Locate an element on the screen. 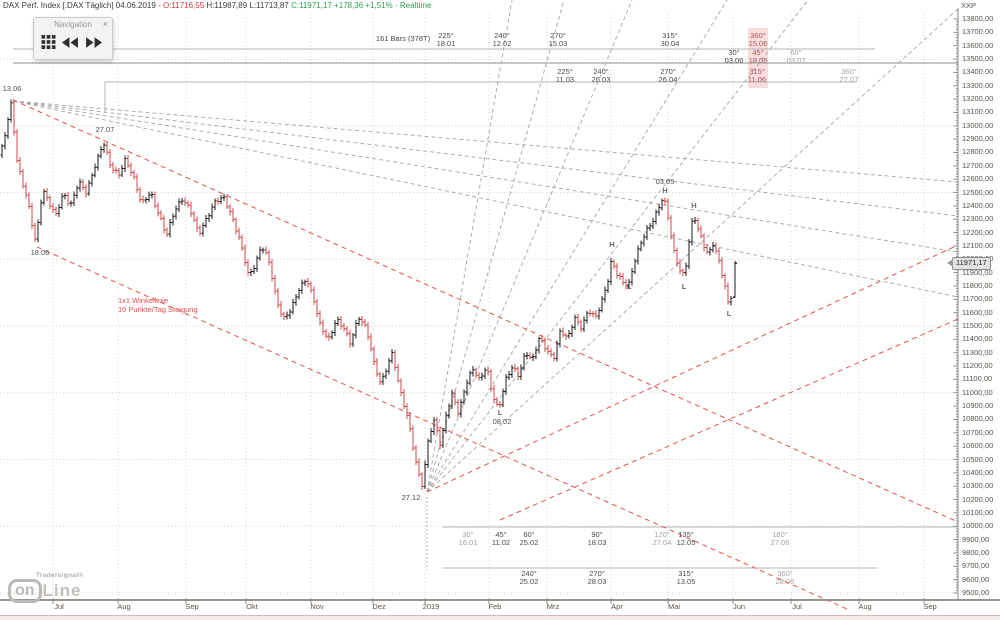 Image resolution: width=1000 pixels, height=620 pixels. forward-icon is located at coordinates (94, 42).